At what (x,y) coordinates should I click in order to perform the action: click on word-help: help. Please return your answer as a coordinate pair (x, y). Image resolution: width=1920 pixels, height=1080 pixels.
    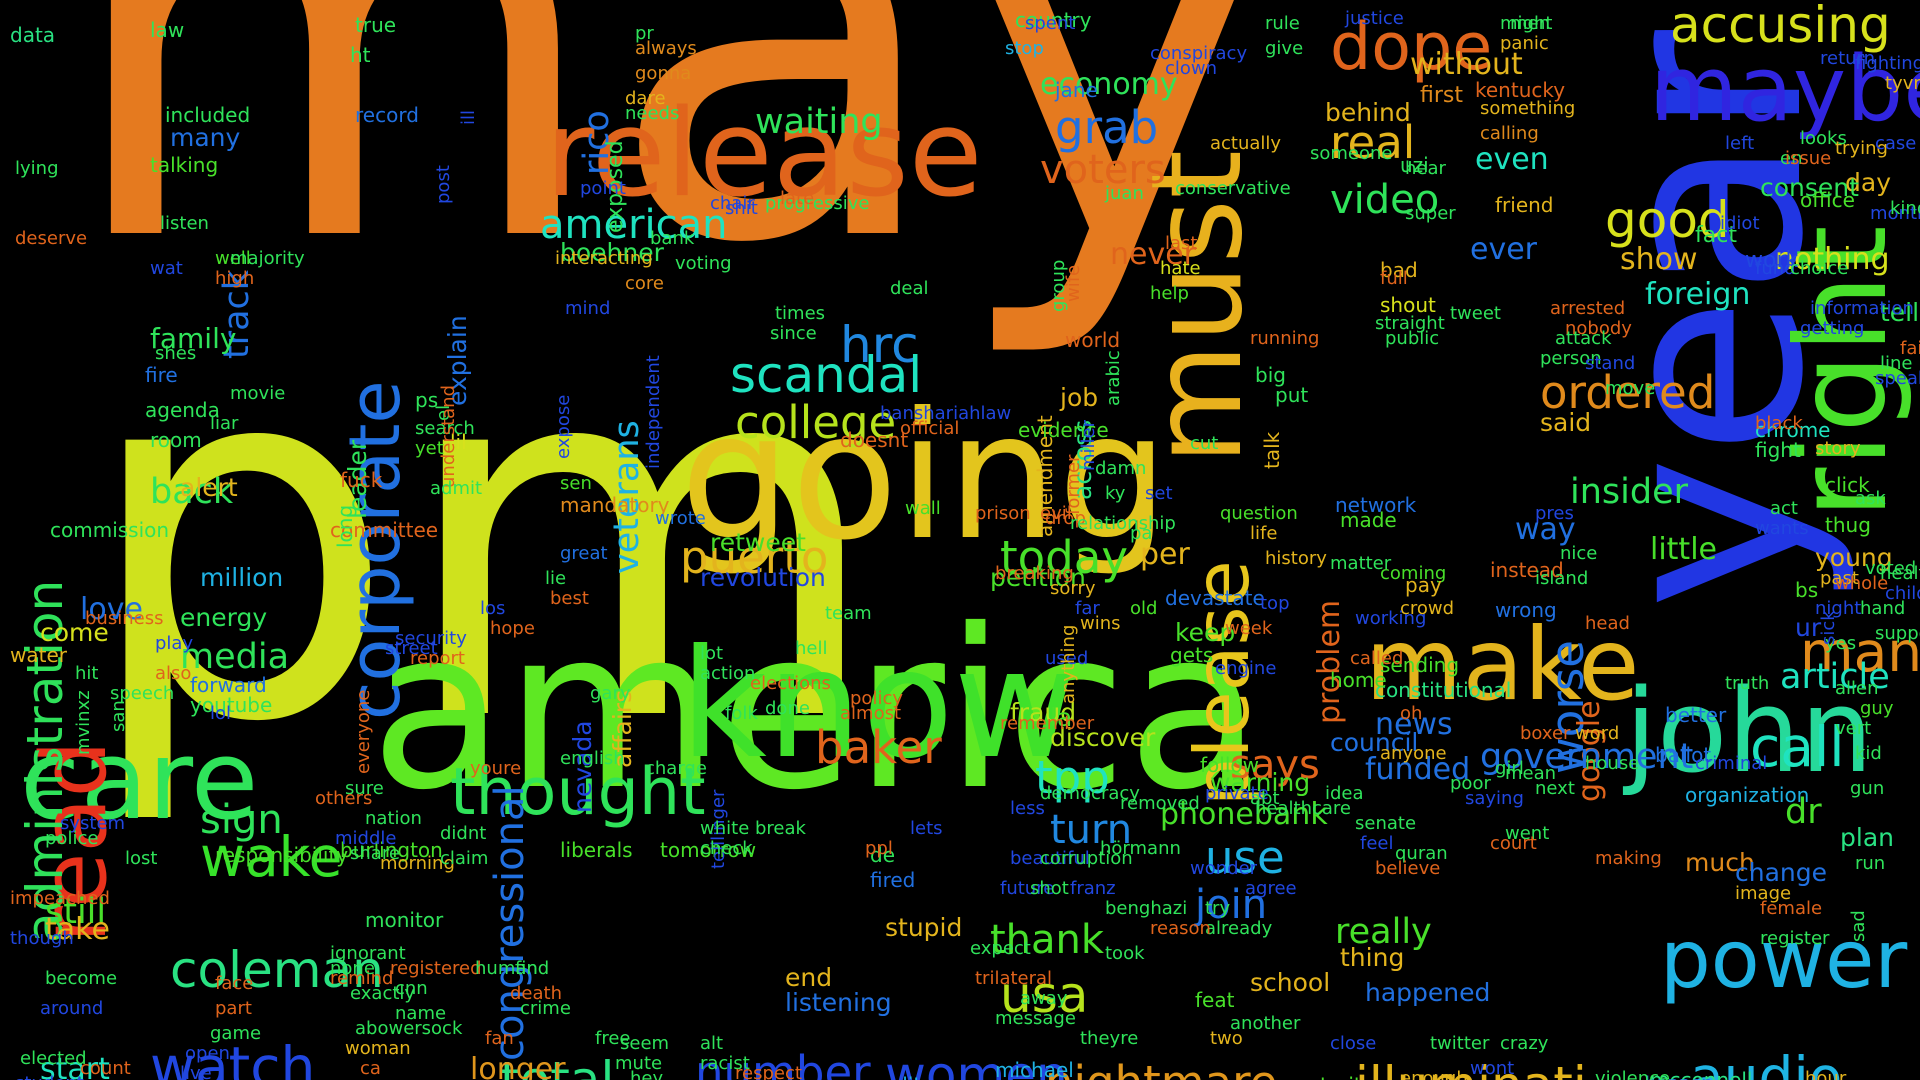
    Looking at the image, I should click on (1169, 293).